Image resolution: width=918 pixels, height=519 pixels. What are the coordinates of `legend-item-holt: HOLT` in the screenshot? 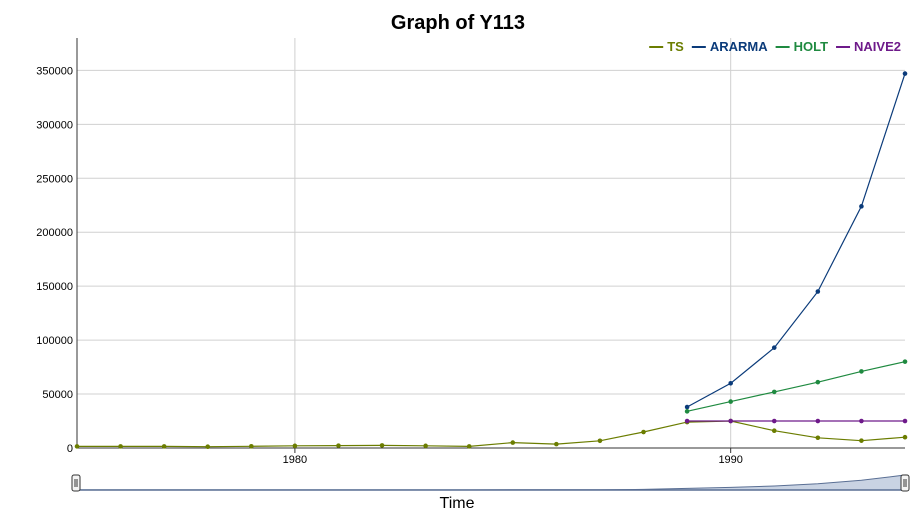 It's located at (801, 46).